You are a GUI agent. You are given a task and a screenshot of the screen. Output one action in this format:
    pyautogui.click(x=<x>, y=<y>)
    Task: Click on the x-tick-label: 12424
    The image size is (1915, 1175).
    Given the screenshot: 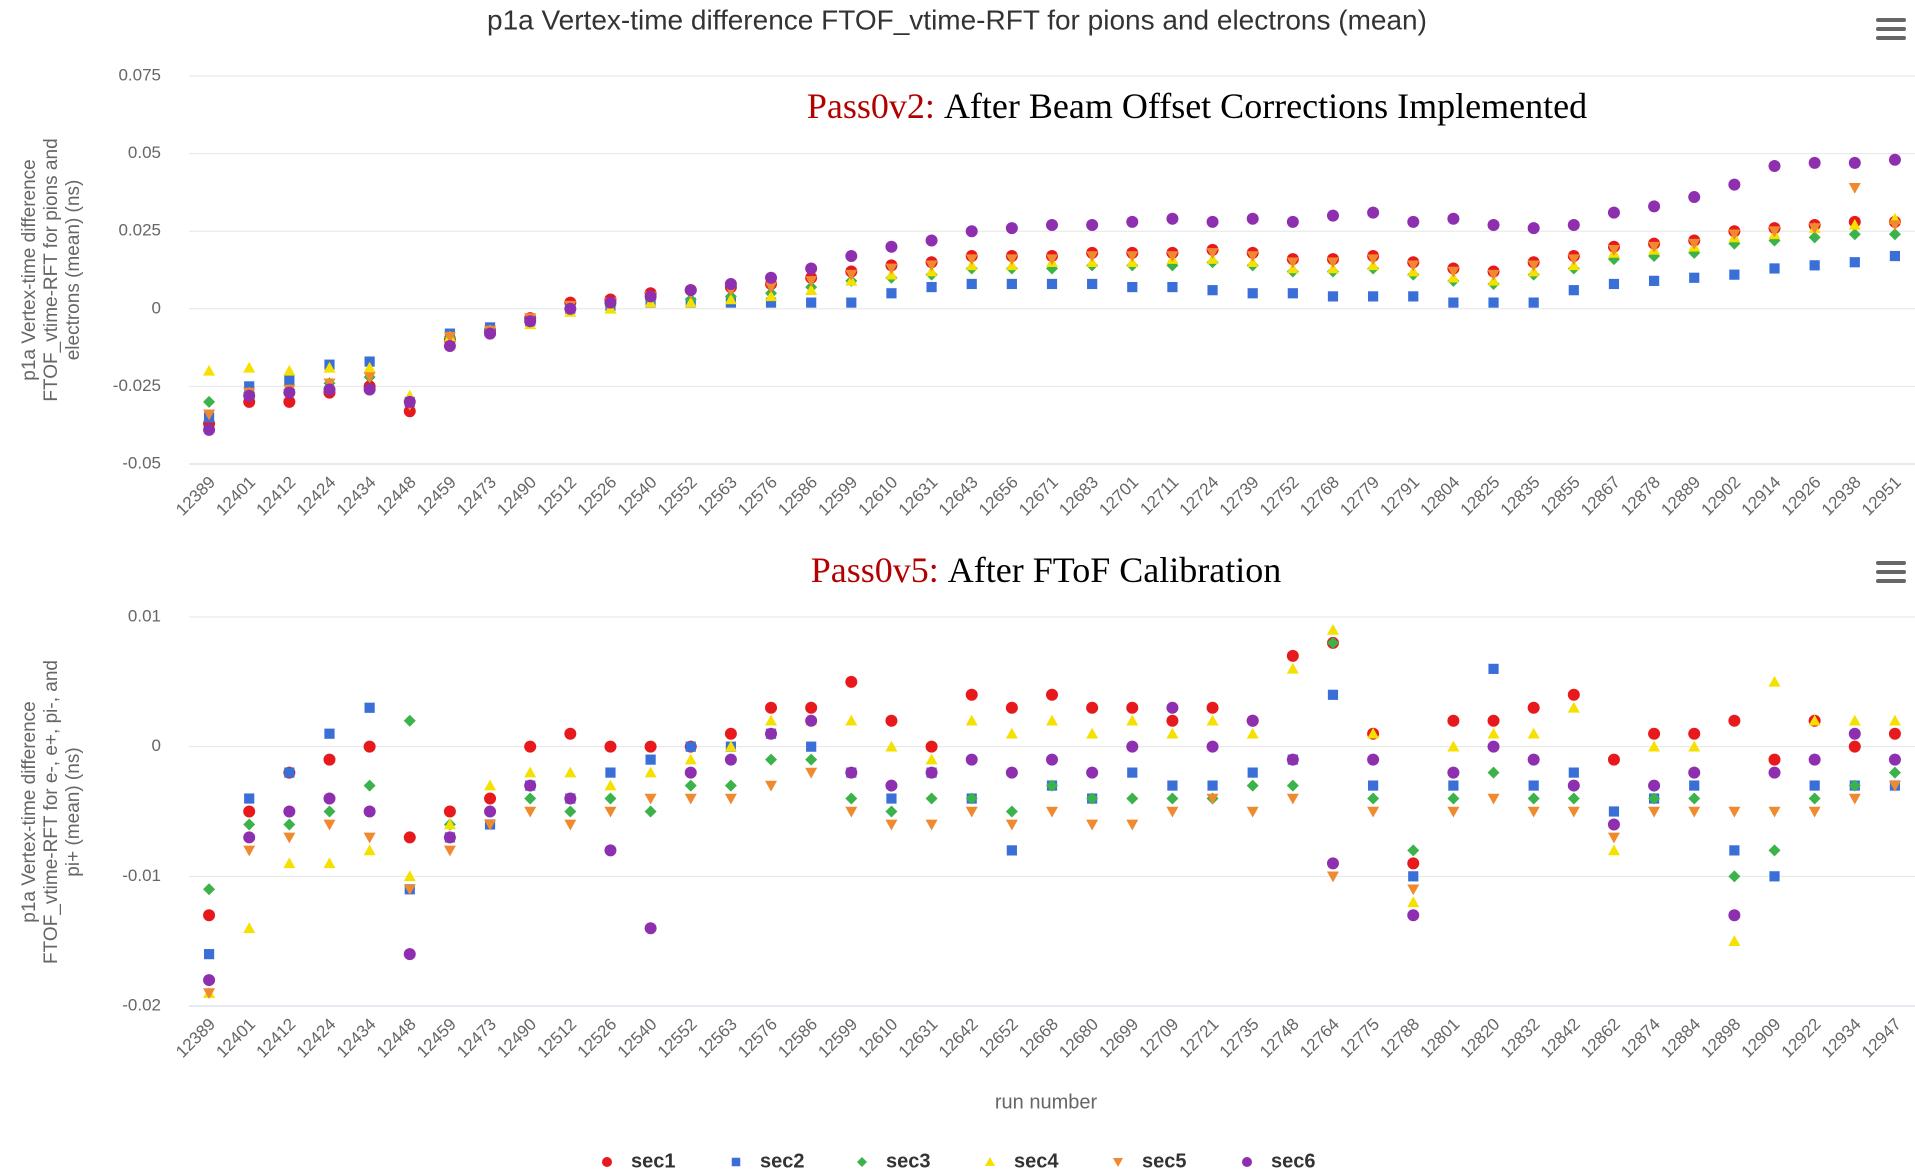 What is the action you would take?
    pyautogui.click(x=316, y=1038)
    